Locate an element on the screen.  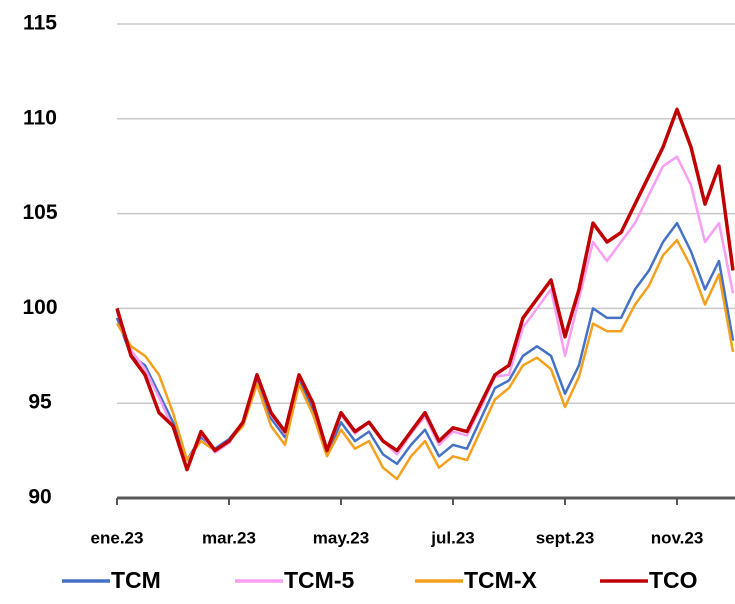
legend-label: TCM-X is located at coordinates (500, 580).